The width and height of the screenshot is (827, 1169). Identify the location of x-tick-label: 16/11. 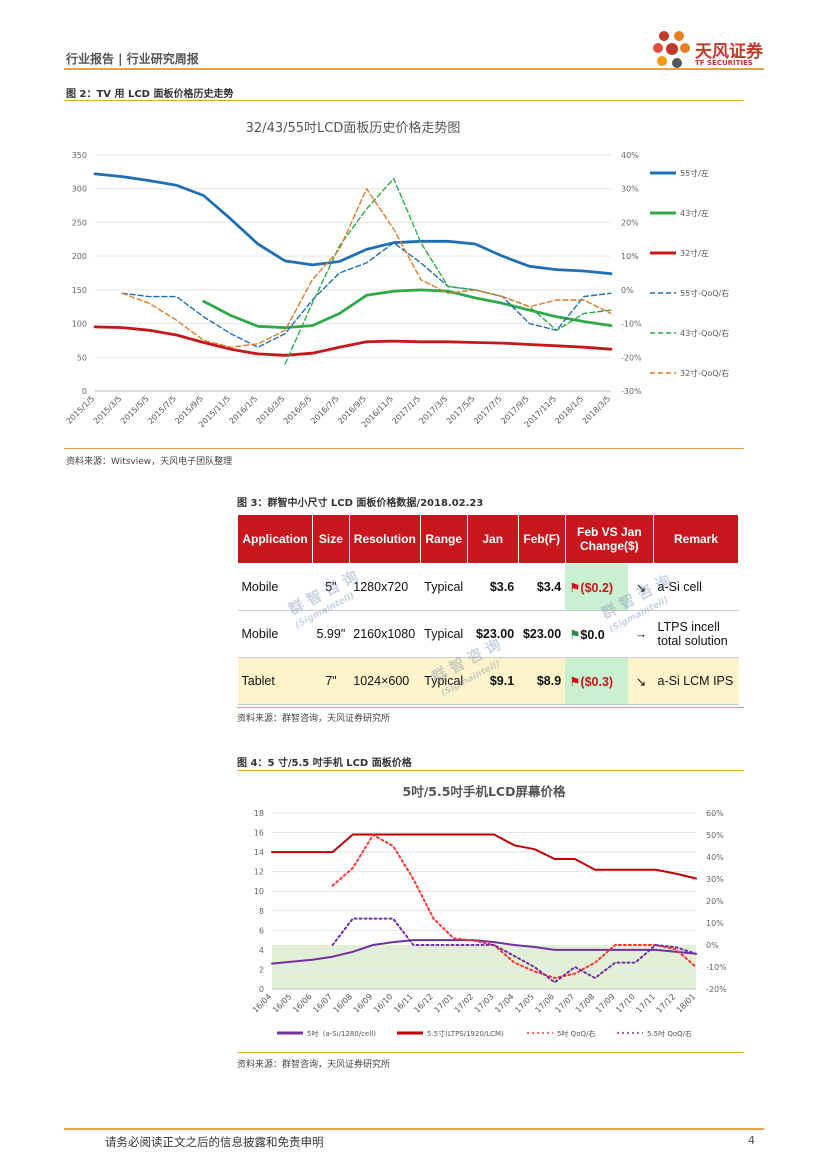
(403, 1003).